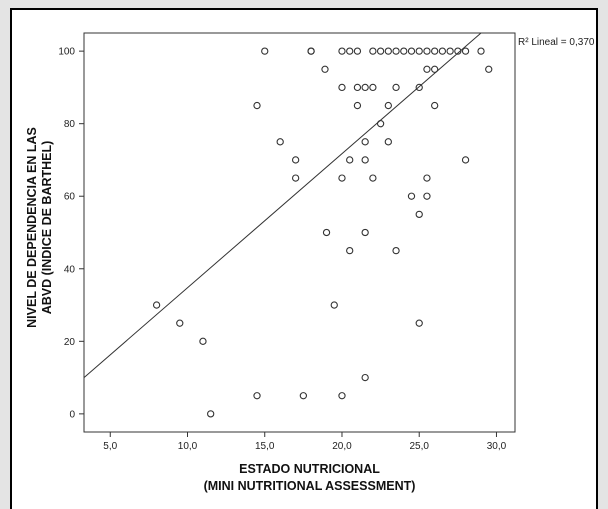 This screenshot has width=608, height=509. I want to click on y-tick-label: 0, so click(72, 414).